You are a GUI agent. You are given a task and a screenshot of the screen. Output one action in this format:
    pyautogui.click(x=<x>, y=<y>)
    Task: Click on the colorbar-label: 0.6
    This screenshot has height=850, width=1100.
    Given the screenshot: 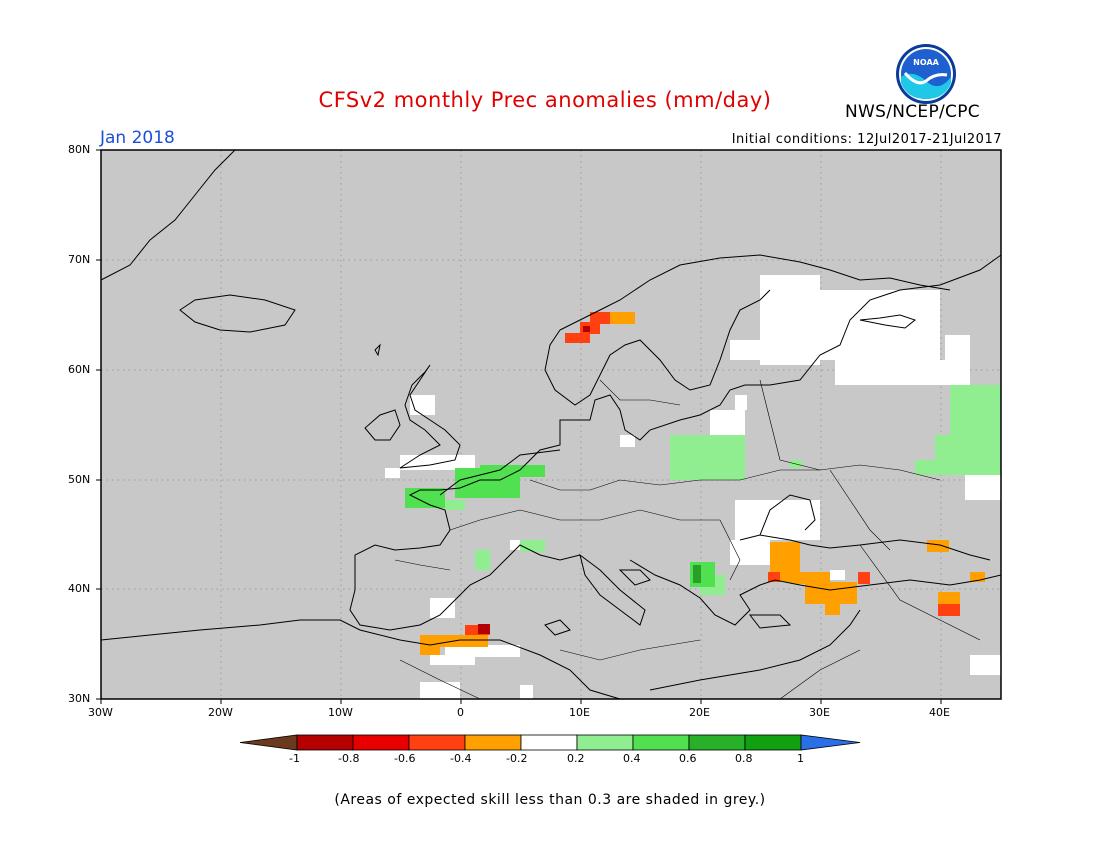 What is the action you would take?
    pyautogui.click(x=688, y=758)
    